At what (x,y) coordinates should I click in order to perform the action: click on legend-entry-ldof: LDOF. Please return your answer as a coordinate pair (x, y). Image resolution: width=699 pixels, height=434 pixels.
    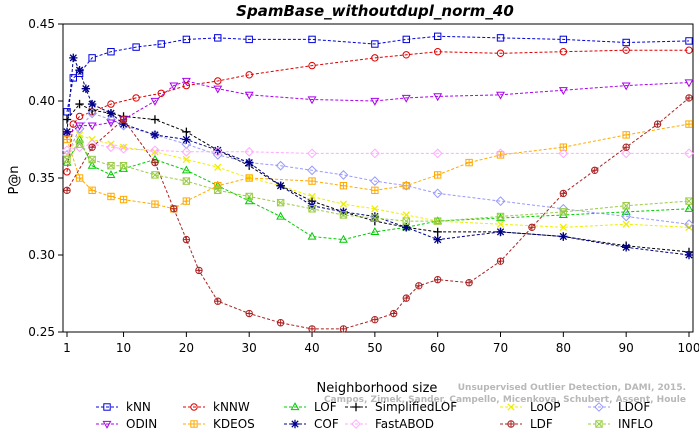
    Looking at the image, I should click on (619, 407).